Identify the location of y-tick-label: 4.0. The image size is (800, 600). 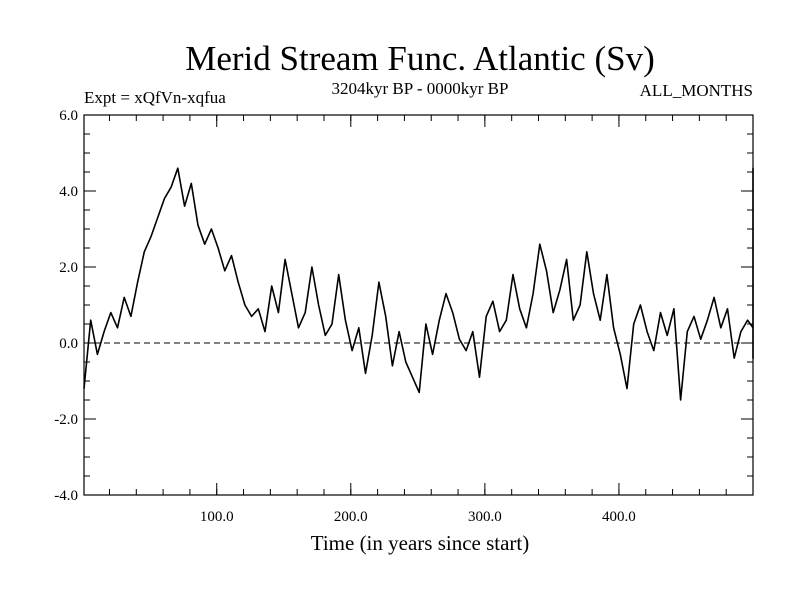
(68, 192).